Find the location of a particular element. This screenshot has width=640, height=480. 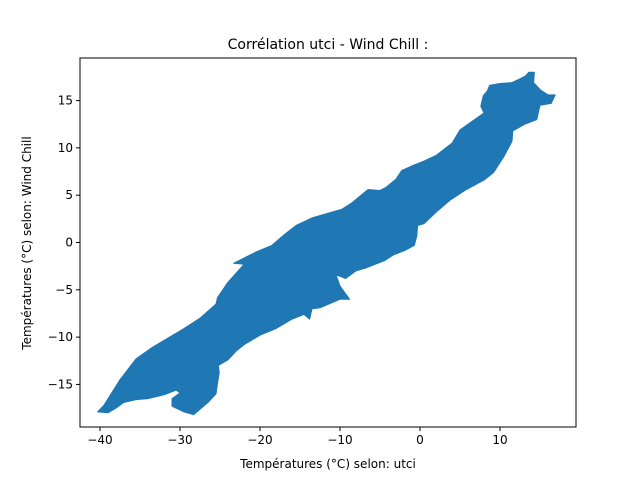

y-tick-label: 0 is located at coordinates (69, 243).